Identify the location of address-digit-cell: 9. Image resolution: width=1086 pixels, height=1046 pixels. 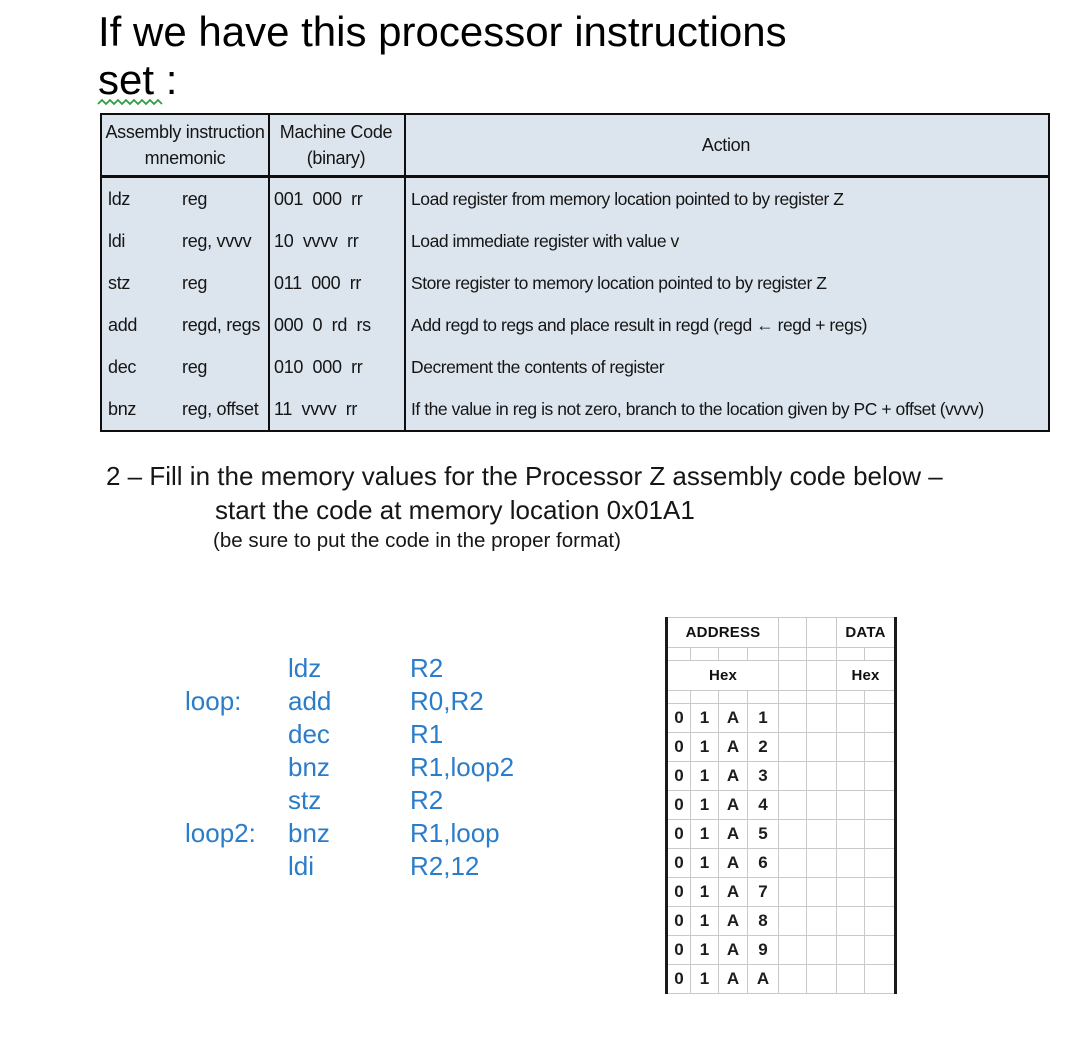
(763, 950).